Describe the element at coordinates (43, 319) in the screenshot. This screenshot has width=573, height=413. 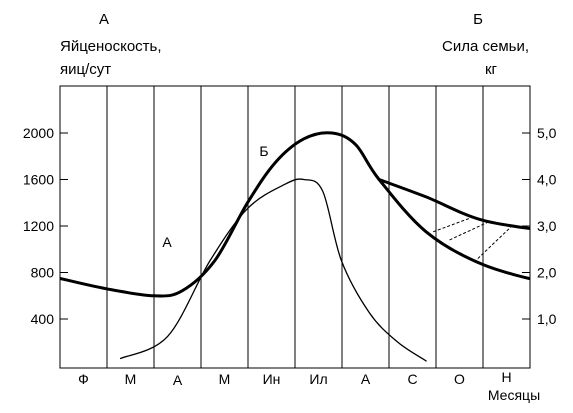
I see `left-tick-label: 400` at that location.